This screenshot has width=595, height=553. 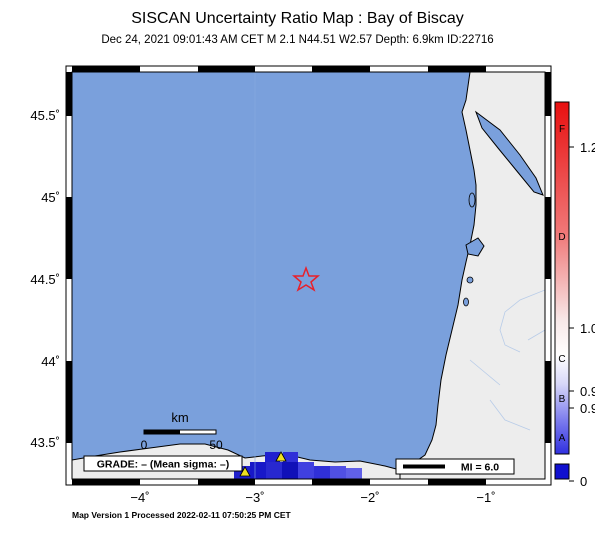 What do you see at coordinates (583, 481) in the screenshot?
I see `colorbar-value: 0` at bounding box center [583, 481].